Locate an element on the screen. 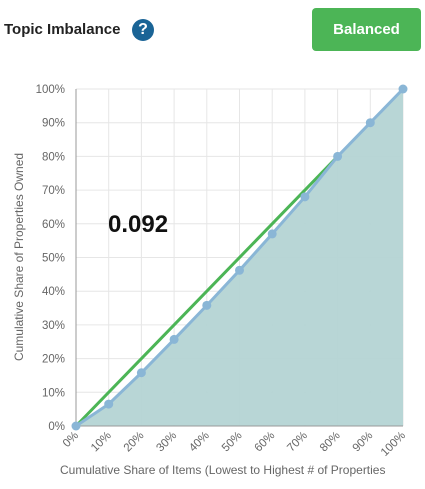 This screenshot has height=489, width=425. y-tick-label: 40% is located at coordinates (53, 292).